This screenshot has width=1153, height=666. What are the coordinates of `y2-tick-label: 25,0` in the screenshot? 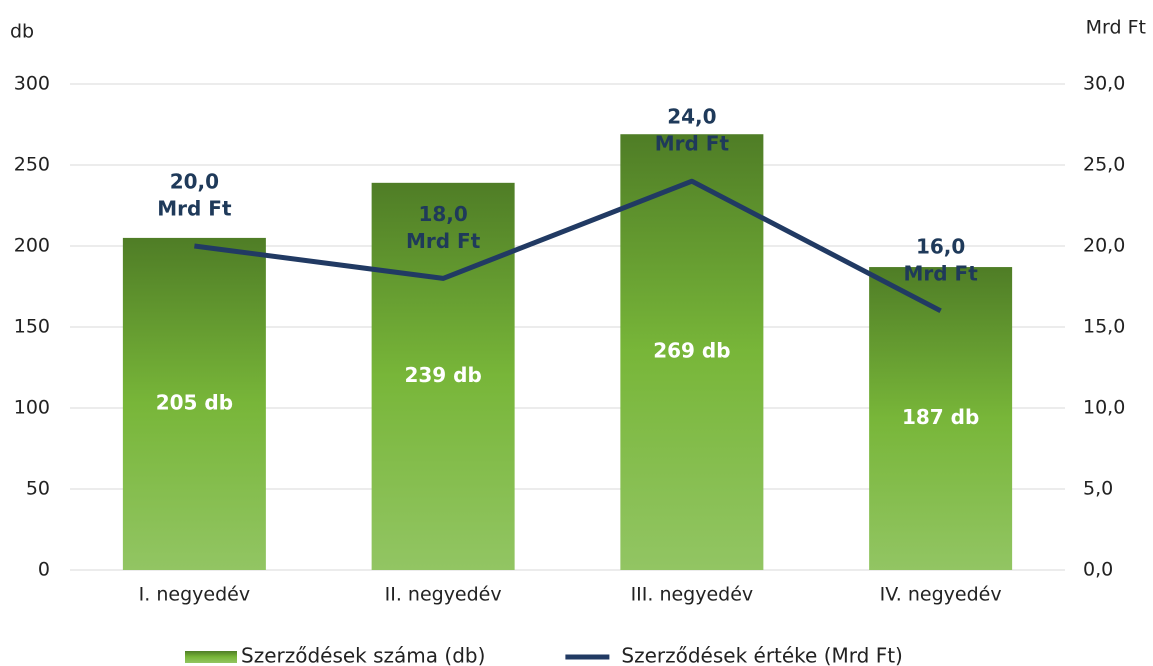 It's located at (1104, 165).